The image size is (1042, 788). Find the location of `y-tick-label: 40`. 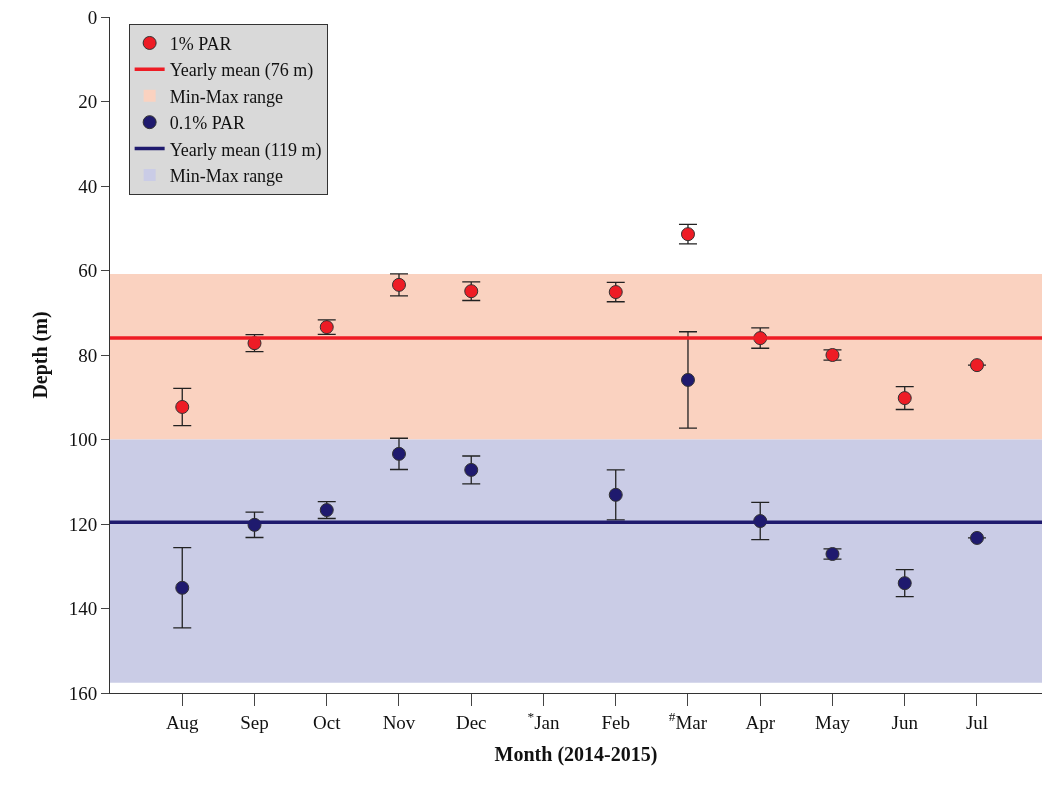

y-tick-label: 40 is located at coordinates (88, 186).